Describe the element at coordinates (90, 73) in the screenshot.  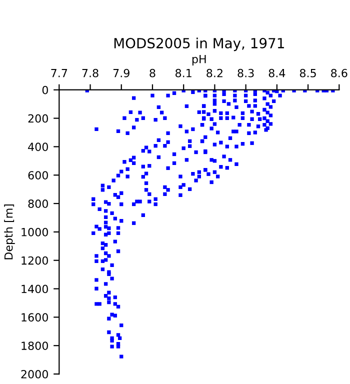
I see `x-tick-label: 7.8` at that location.